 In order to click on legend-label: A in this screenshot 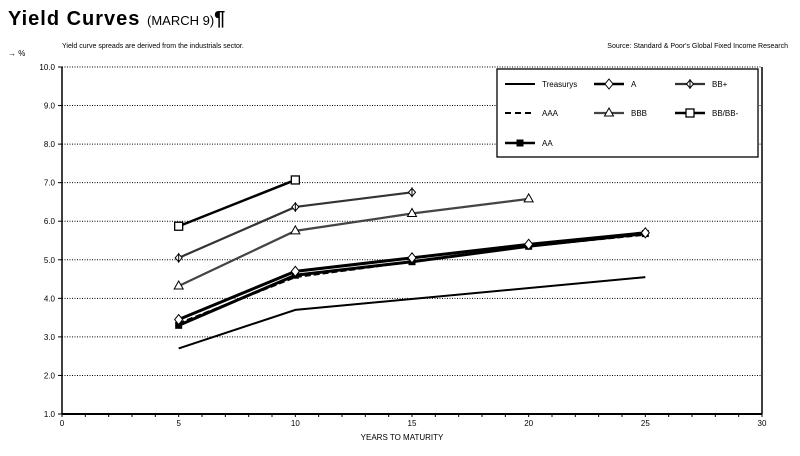, I will do `click(634, 84)`.